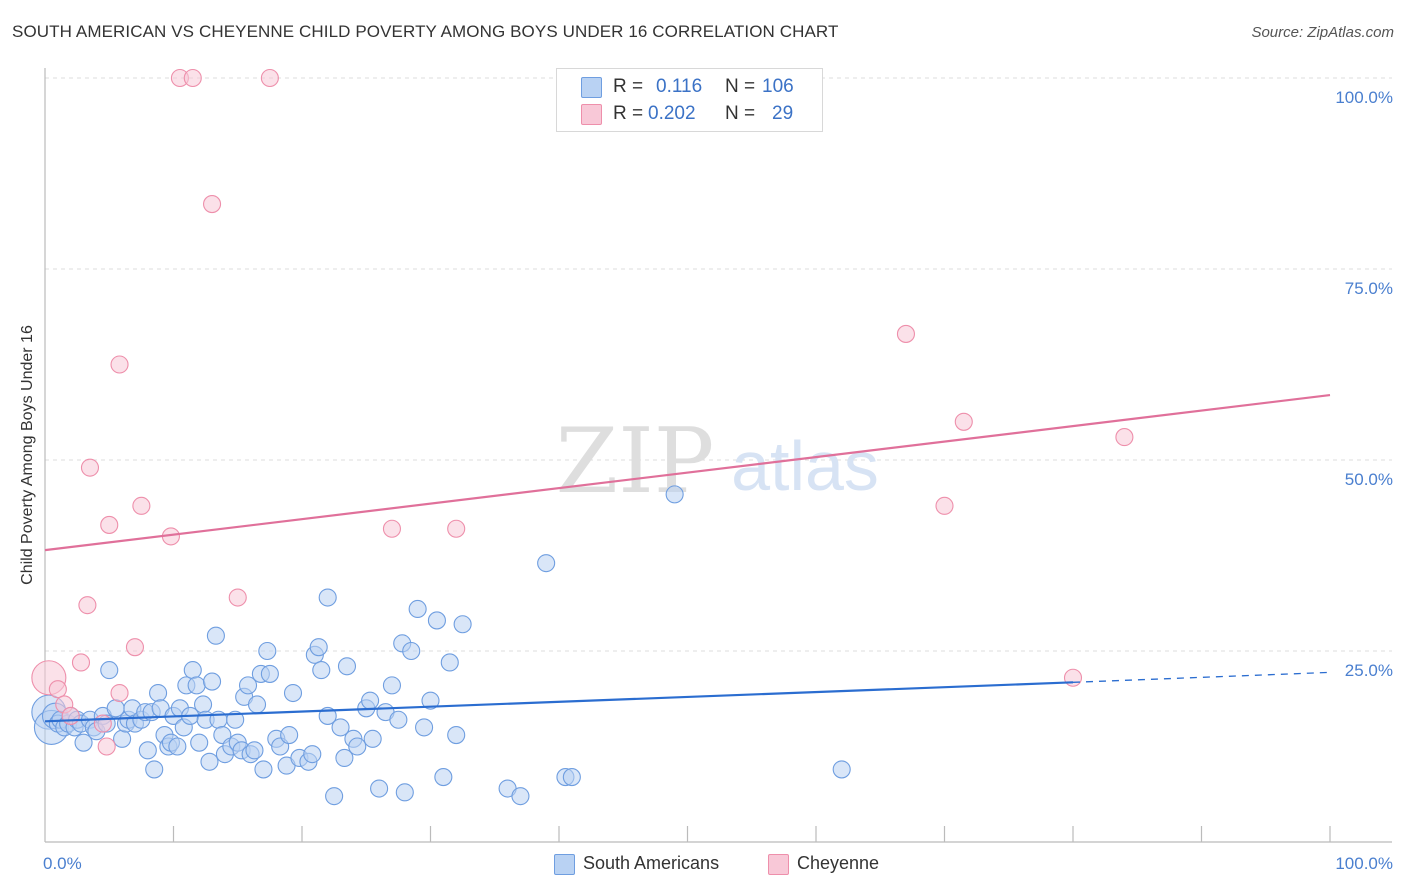 This screenshot has width=1406, height=892. What do you see at coordinates (689, 100) in the screenshot?
I see `stats-legend: R = 0.116 N = 106 R = 0.202 N = 29` at bounding box center [689, 100].